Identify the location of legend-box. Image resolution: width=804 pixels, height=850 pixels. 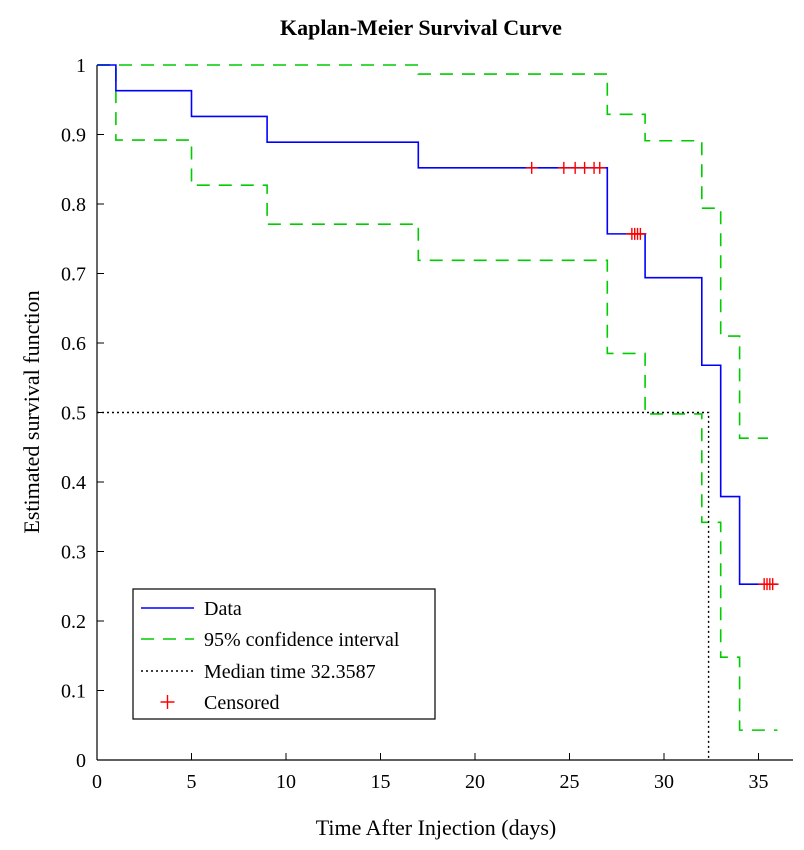
(284, 654).